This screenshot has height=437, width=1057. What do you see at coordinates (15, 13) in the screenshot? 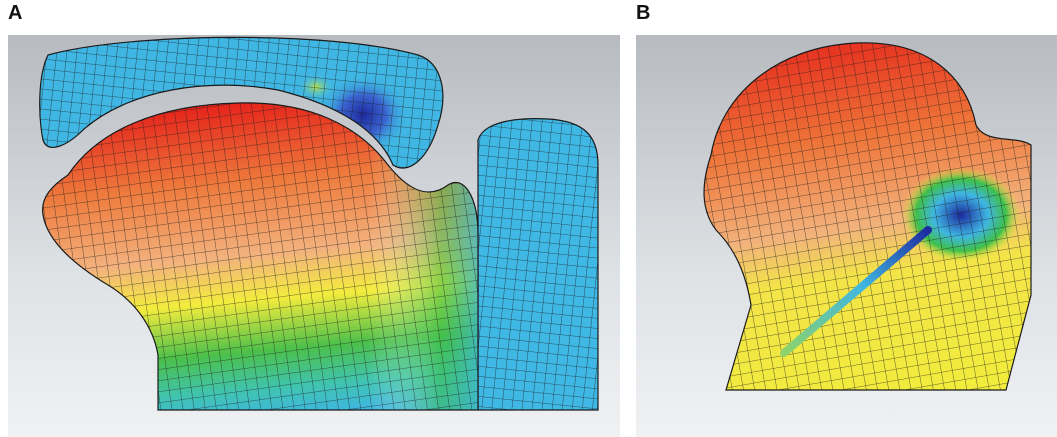
I see `panel-a-label: A` at bounding box center [15, 13].